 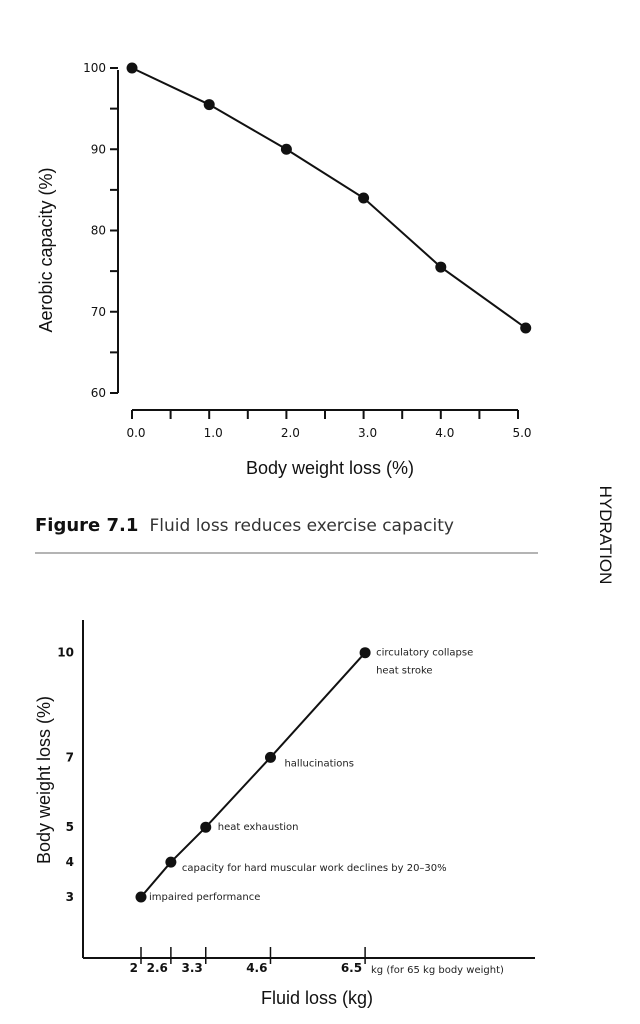 What do you see at coordinates (256, 968) in the screenshot?
I see `chart2-x-tick-label: 4.6` at bounding box center [256, 968].